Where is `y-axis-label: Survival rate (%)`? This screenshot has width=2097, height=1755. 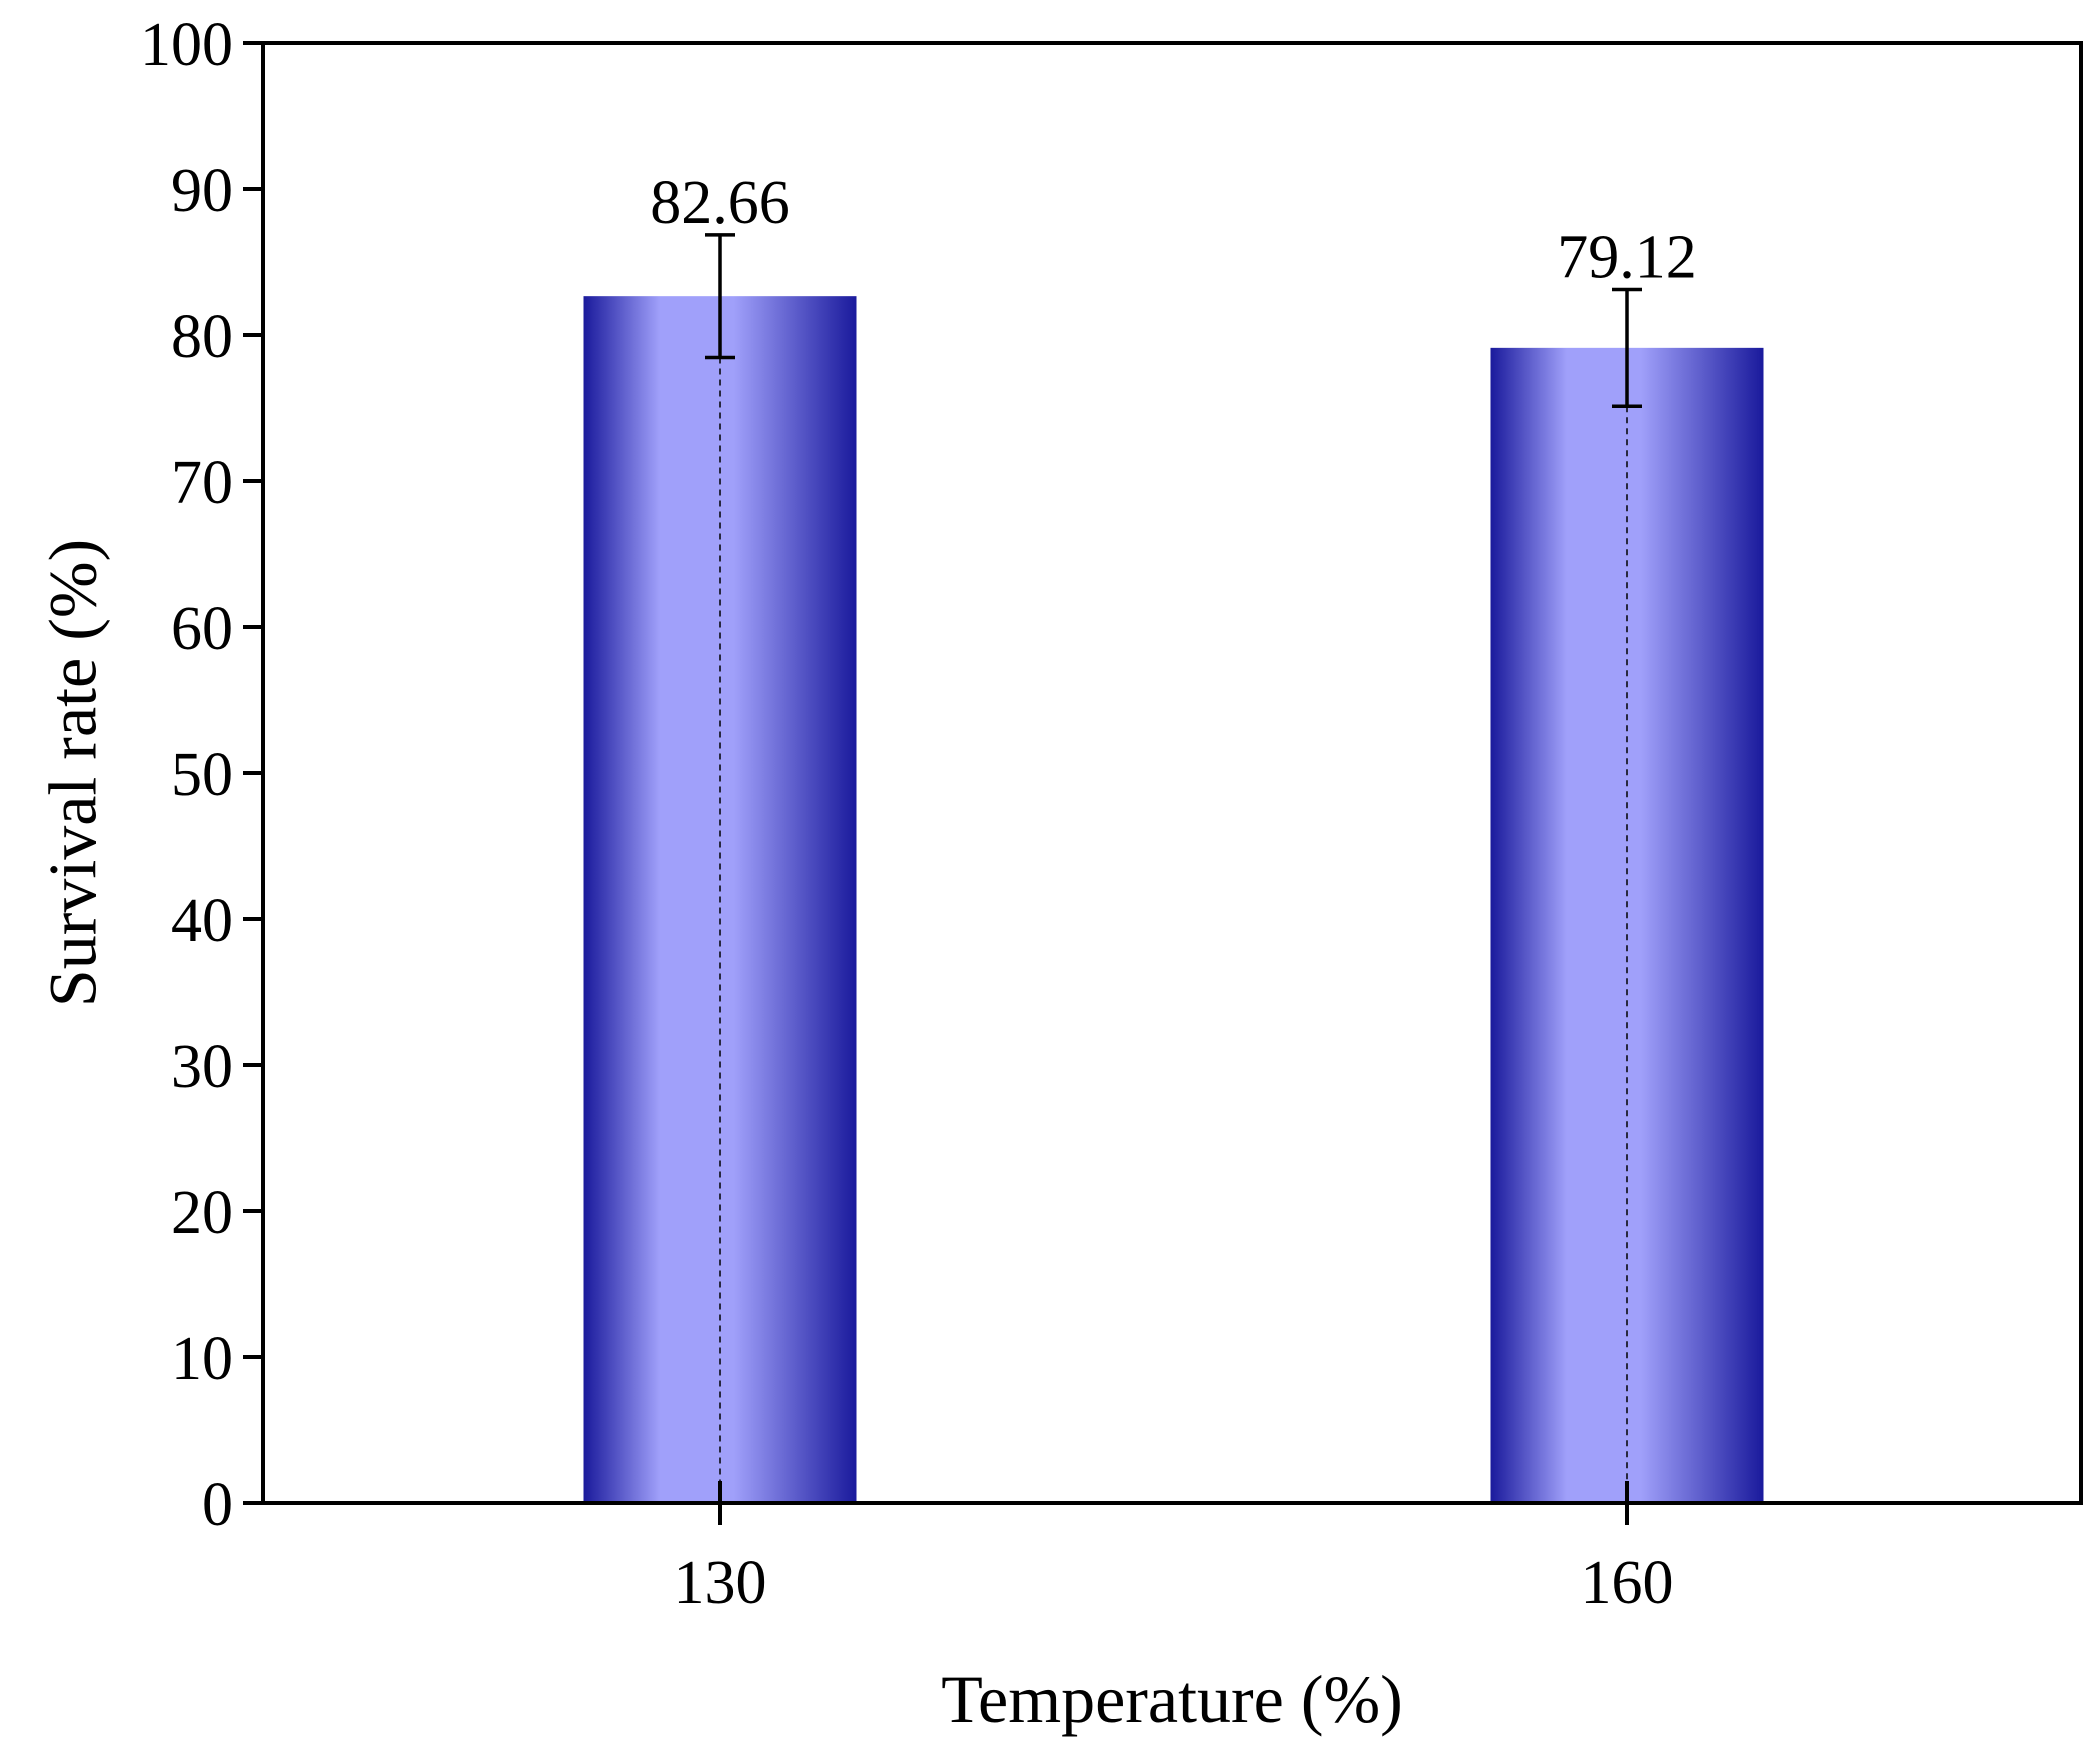 y-axis-label: Survival rate (%) is located at coordinates (73, 773).